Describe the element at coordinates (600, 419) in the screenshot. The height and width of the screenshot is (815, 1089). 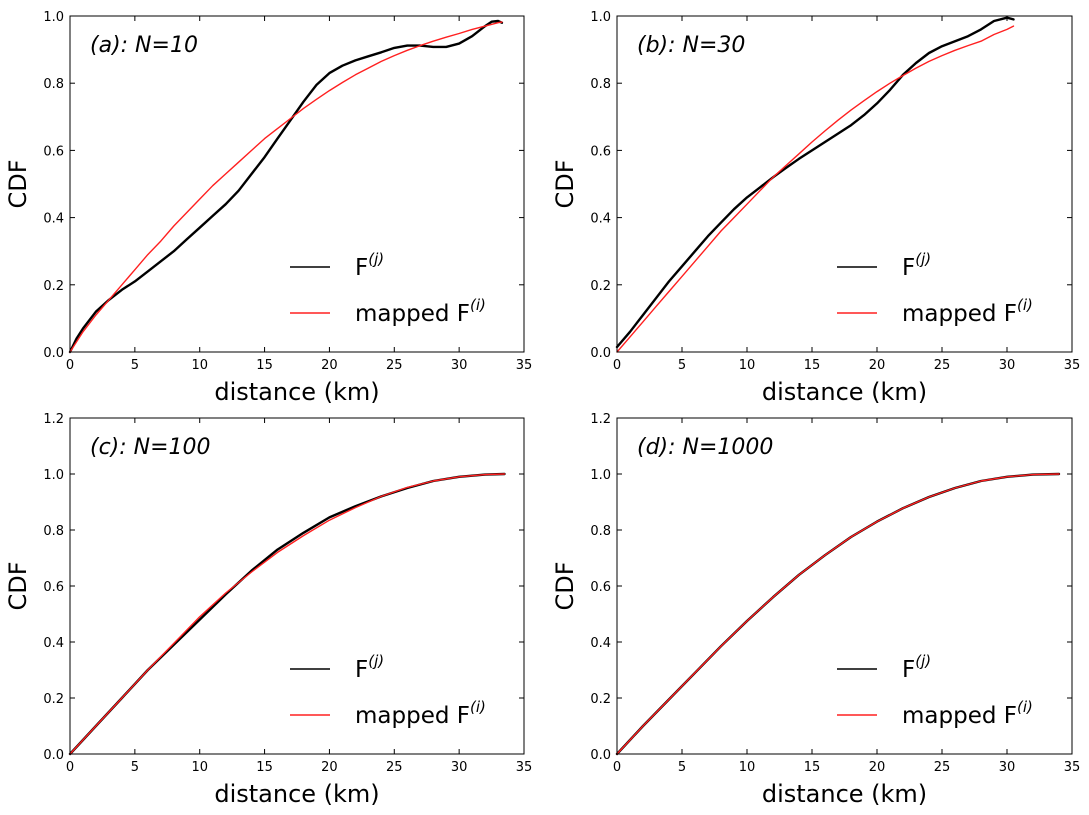
I see `y-tick-label: 1.2` at that location.